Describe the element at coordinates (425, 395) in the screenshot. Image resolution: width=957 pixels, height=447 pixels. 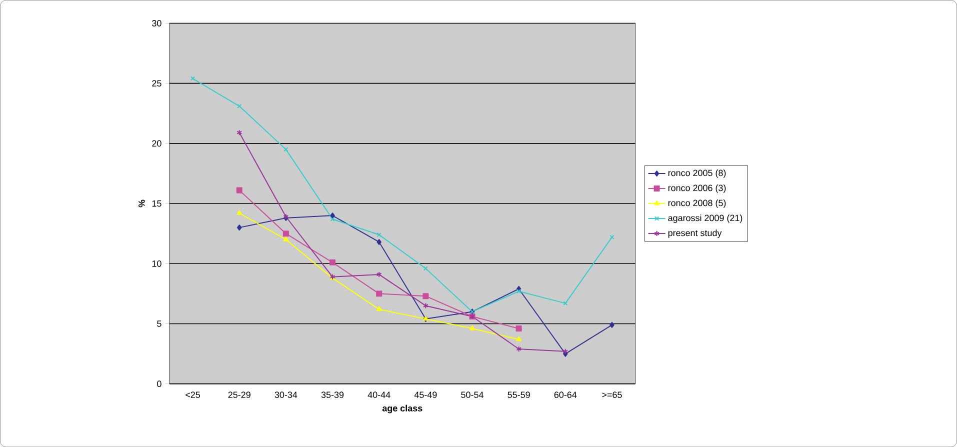
I see `x-tick-label: 45-49` at that location.